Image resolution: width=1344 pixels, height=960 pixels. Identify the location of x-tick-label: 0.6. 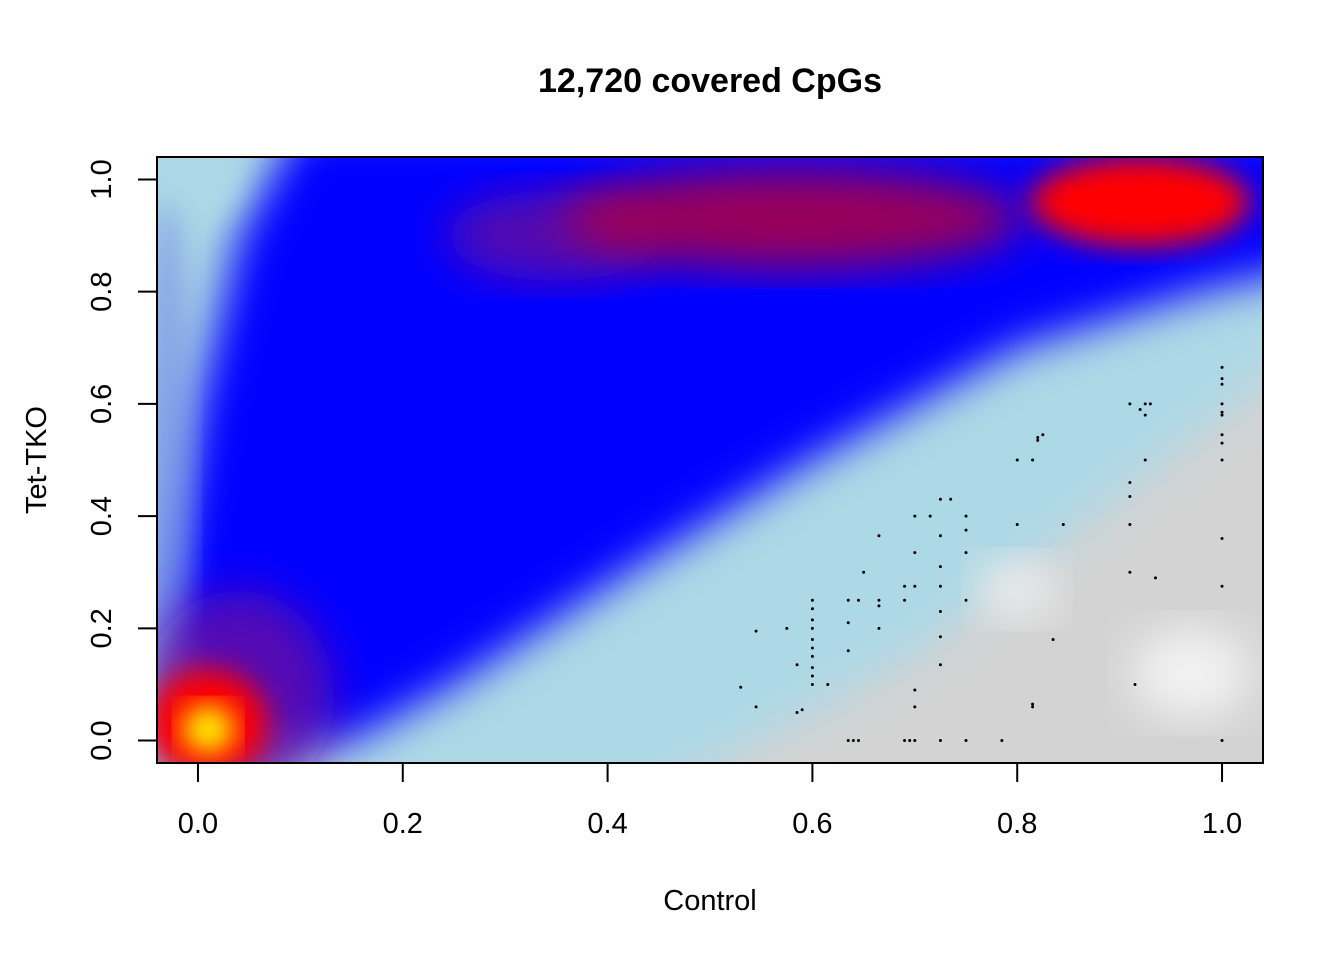
(812, 824).